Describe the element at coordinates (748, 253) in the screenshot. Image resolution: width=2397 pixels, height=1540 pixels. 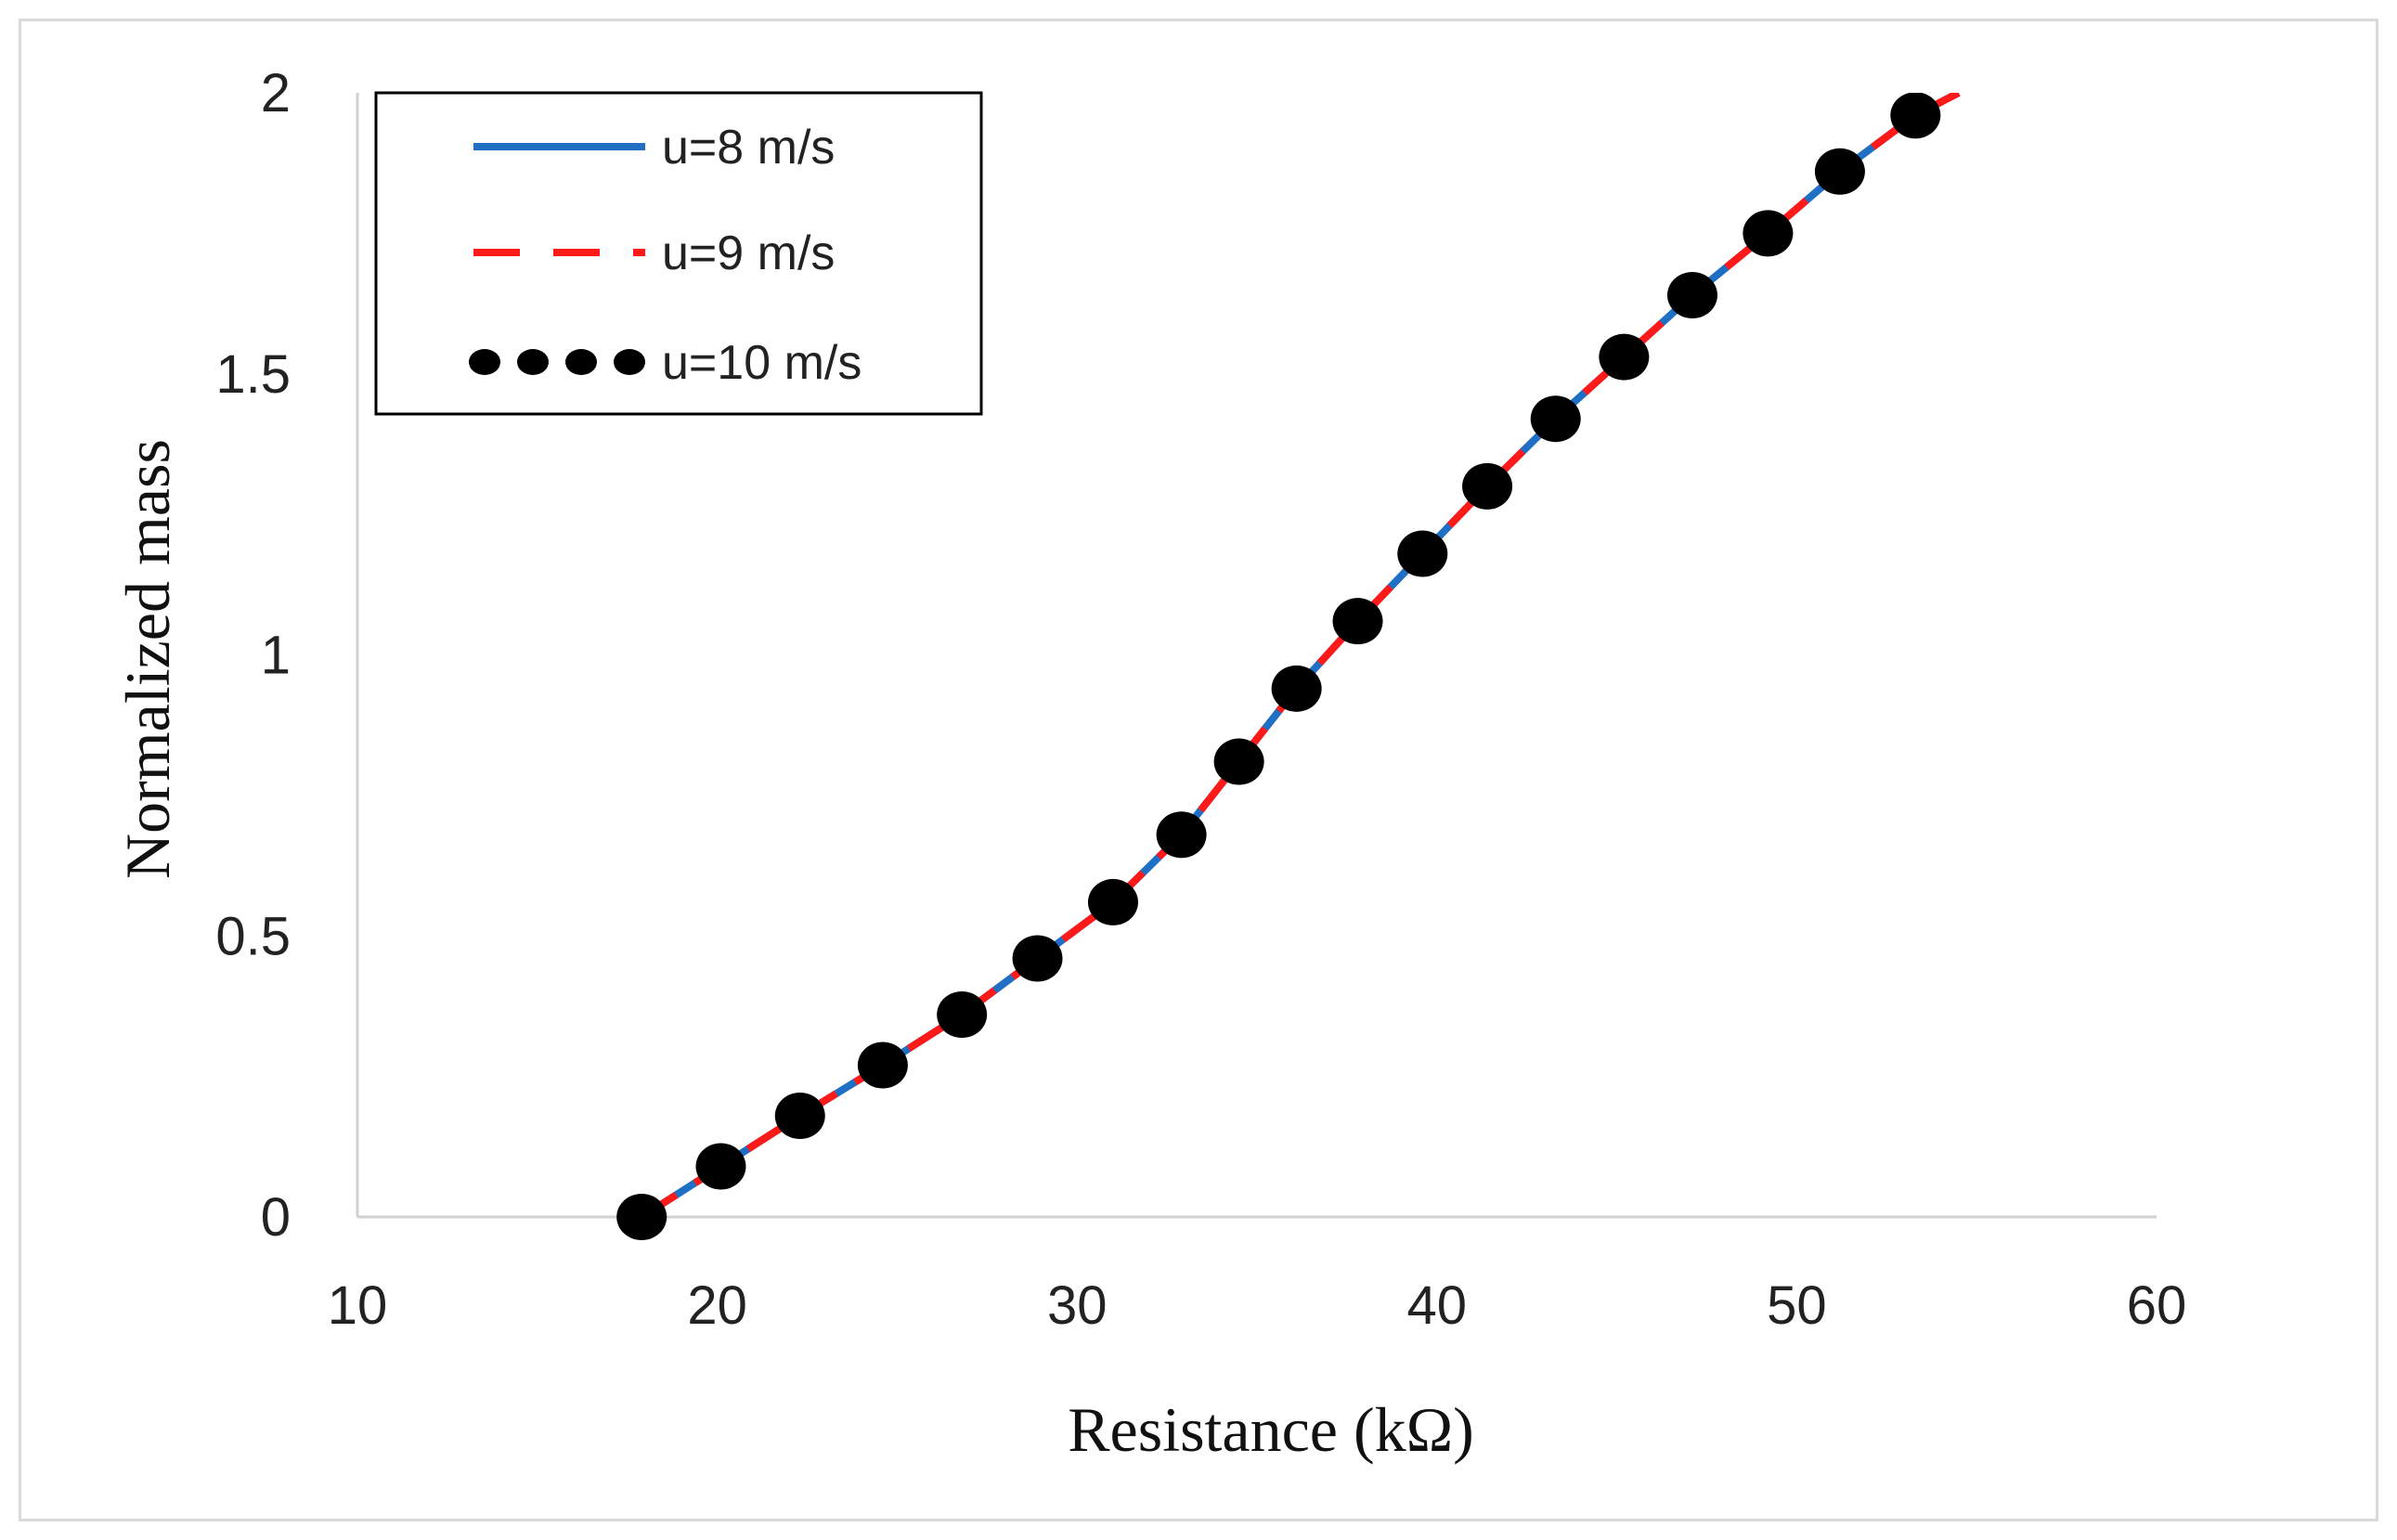
I see `legend-label: u=9 m/s` at that location.